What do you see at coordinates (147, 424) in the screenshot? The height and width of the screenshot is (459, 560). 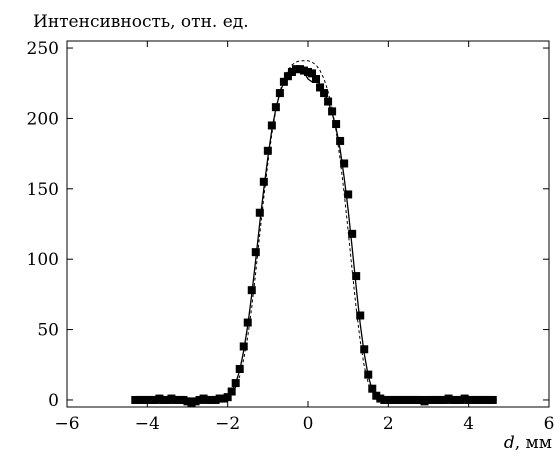 I see `x-tick-label: −4` at bounding box center [147, 424].